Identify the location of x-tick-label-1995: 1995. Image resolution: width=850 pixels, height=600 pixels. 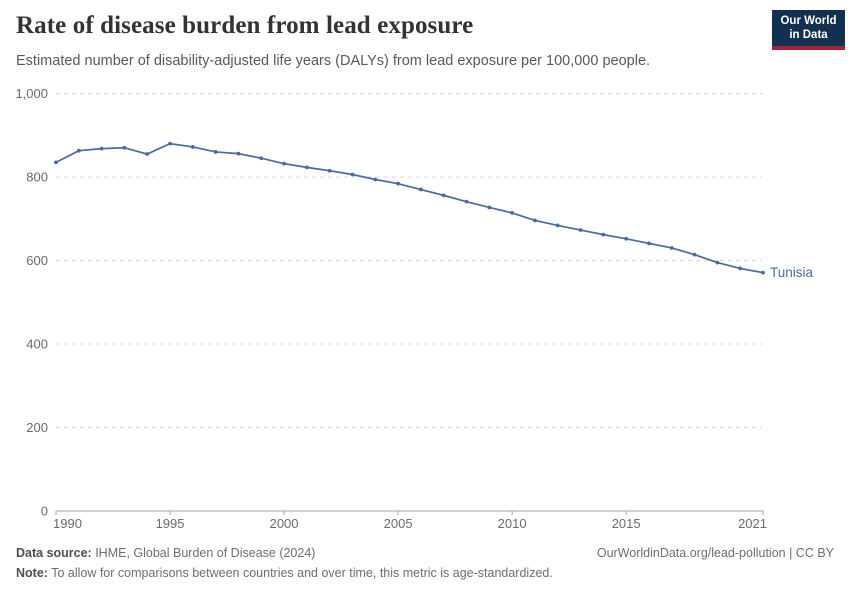
(170, 523).